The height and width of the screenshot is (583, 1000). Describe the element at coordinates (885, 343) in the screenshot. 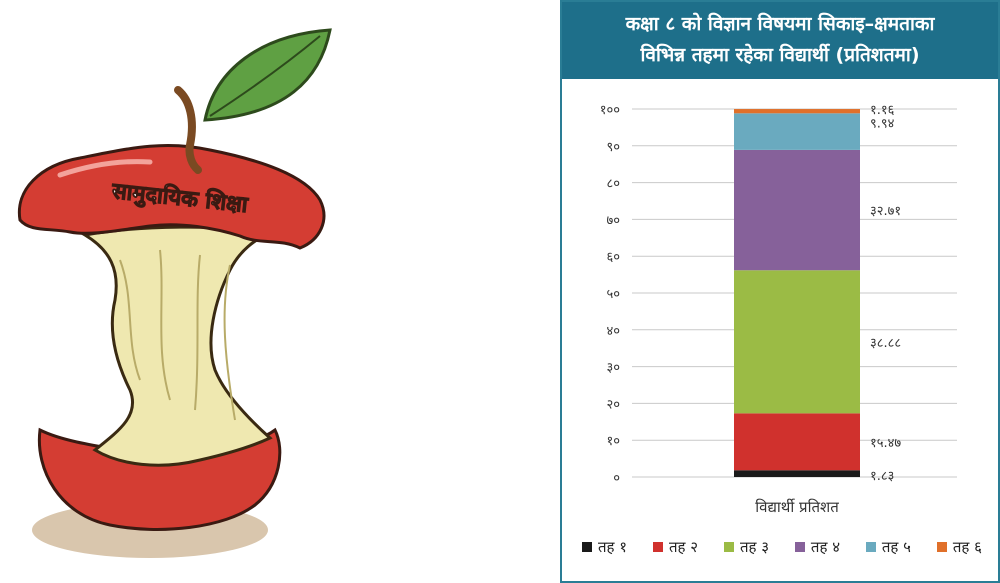

I see `data-label-tah-3: ३८.८८` at that location.